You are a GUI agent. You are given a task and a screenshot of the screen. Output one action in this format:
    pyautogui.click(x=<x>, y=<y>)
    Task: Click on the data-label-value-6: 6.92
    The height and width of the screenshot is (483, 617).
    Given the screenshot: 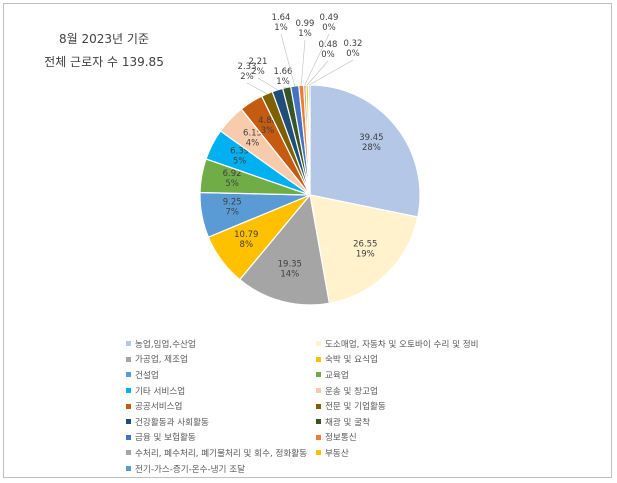 What is the action you would take?
    pyautogui.click(x=232, y=174)
    